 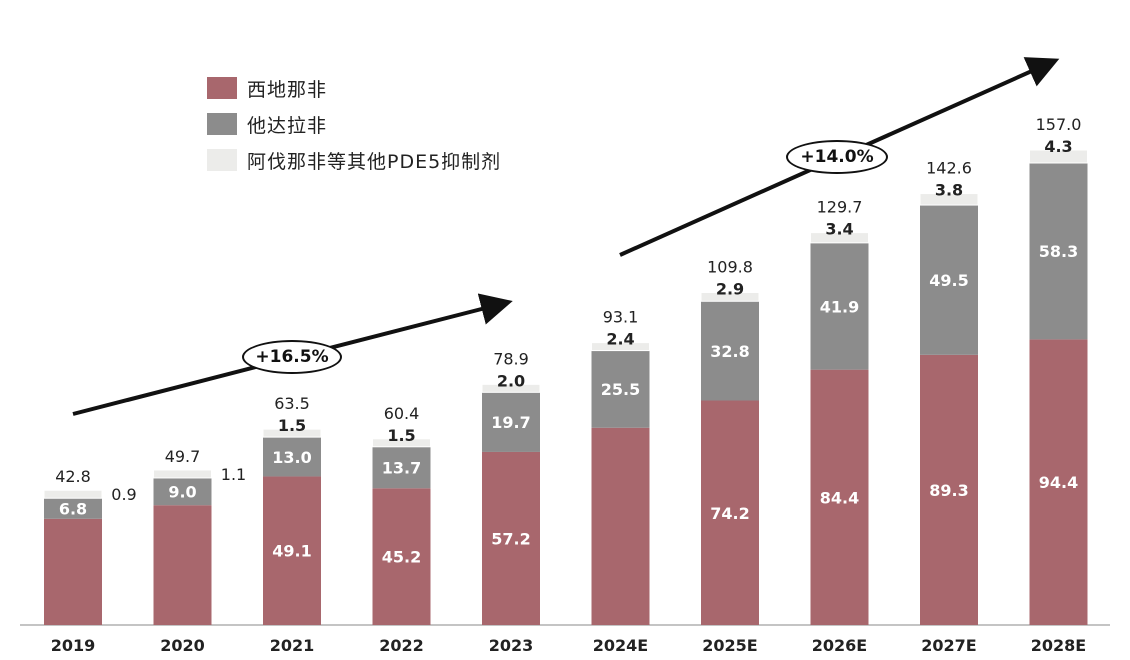 What do you see at coordinates (233, 474) in the screenshot?
I see `value-label-others: 1.1` at bounding box center [233, 474].